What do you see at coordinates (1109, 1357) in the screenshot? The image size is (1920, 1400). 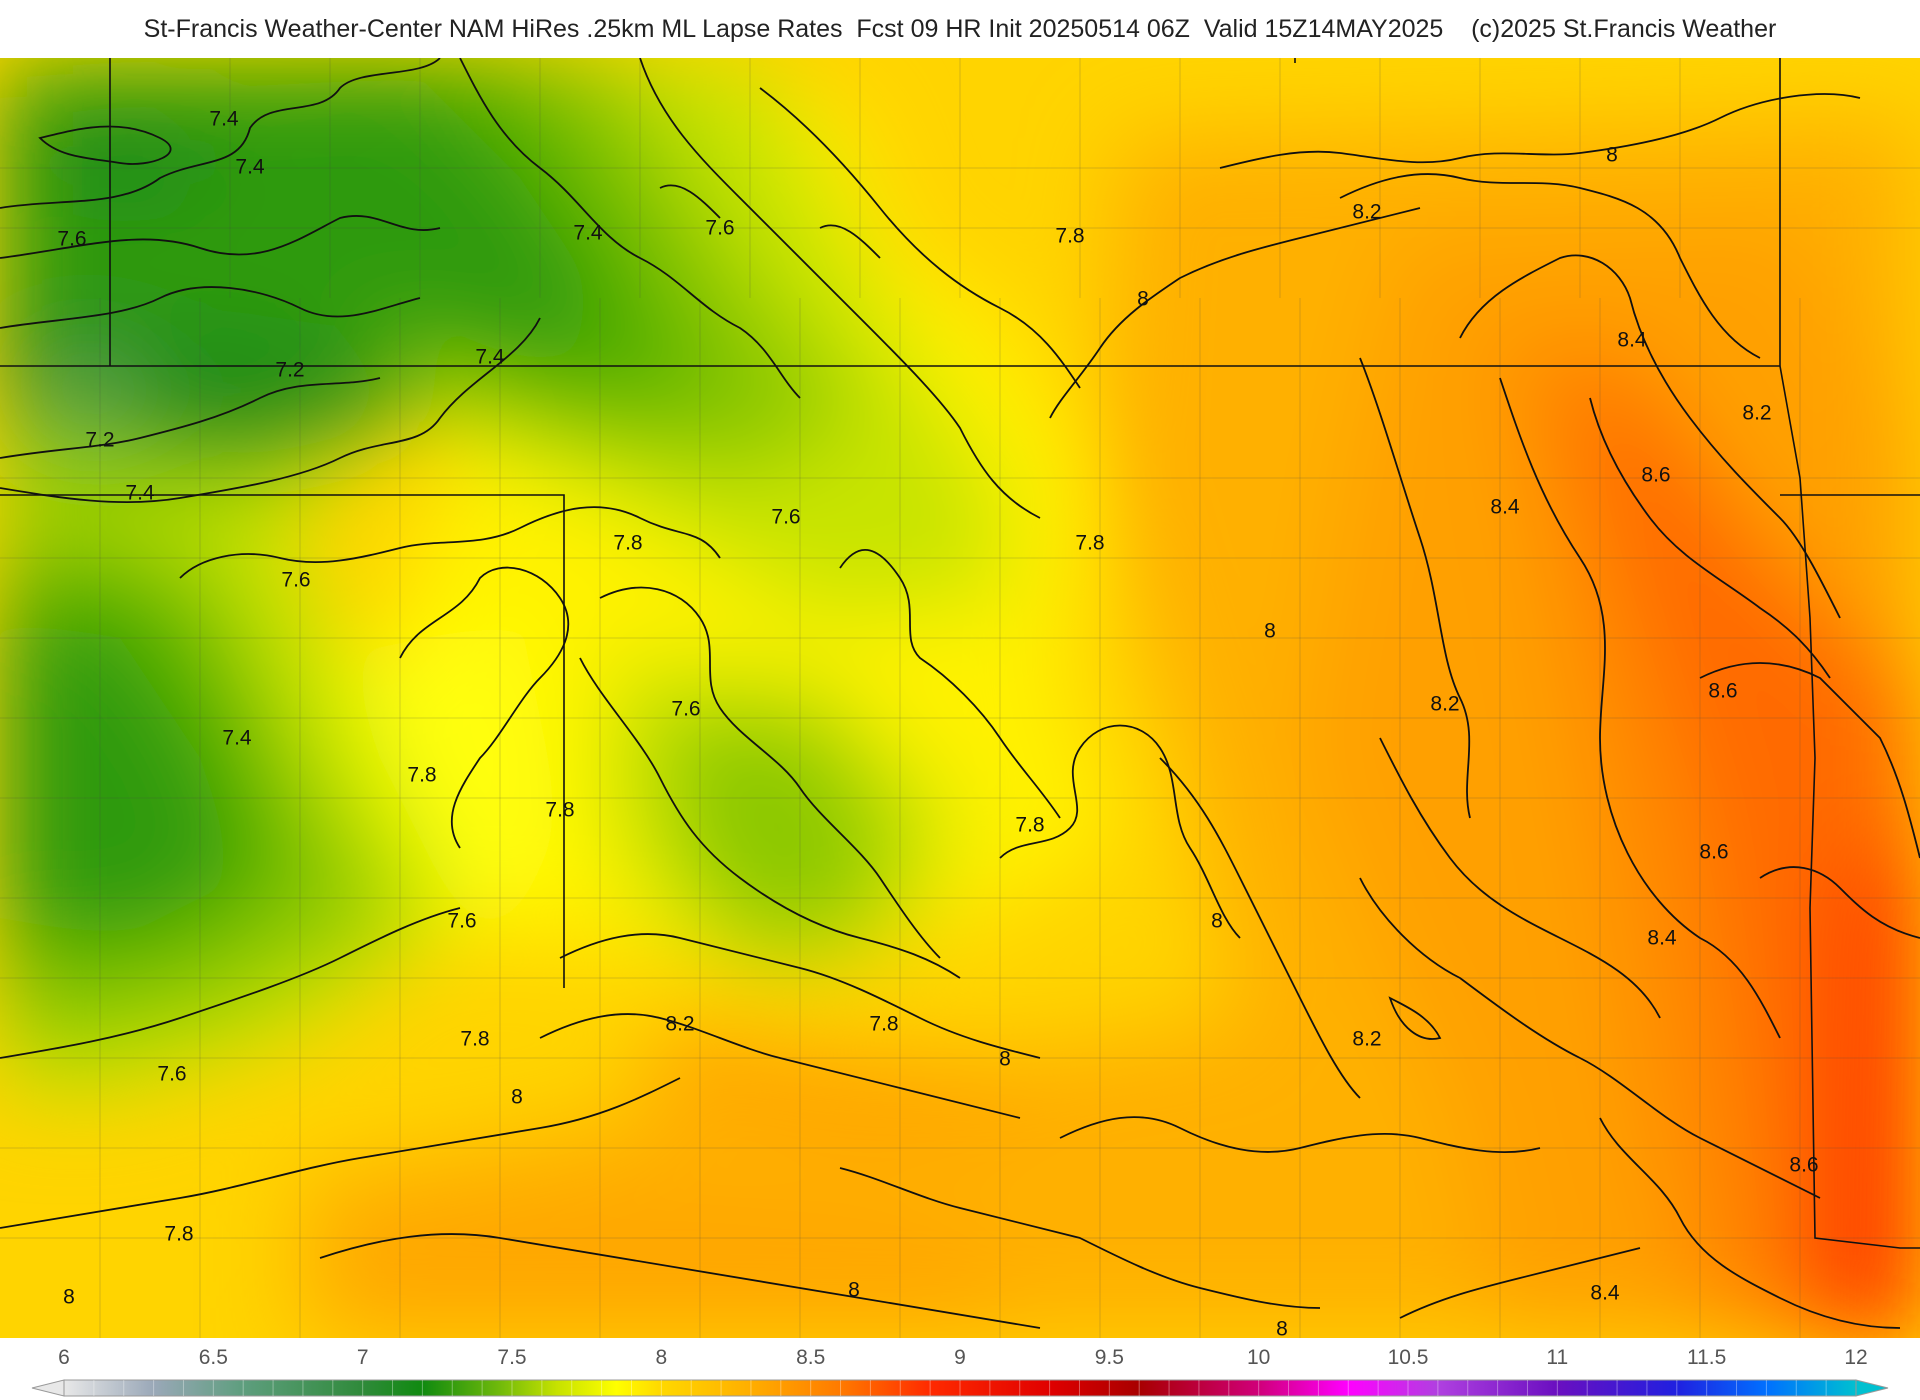 I see `colorbar-tick-label: 9.5` at bounding box center [1109, 1357].